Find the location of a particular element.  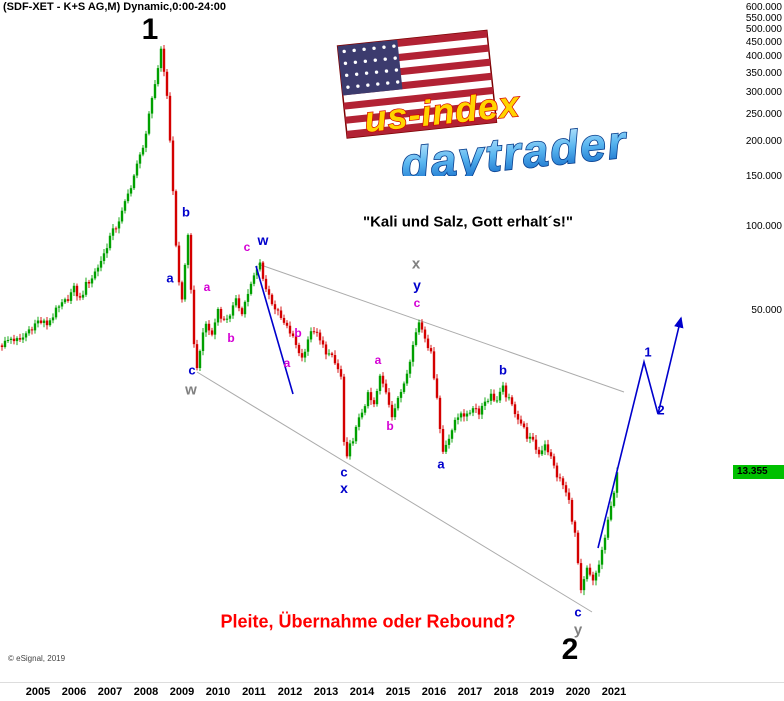

time-axis-year: 2008 is located at coordinates (146, 692).